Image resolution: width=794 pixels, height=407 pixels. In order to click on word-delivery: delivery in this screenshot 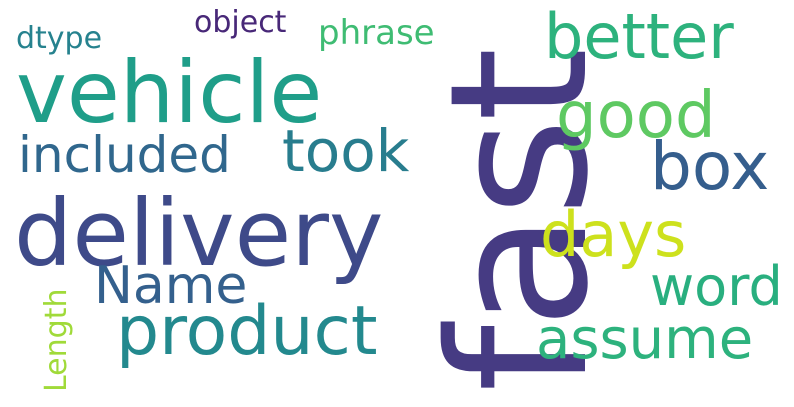, I will do `click(199, 233)`.